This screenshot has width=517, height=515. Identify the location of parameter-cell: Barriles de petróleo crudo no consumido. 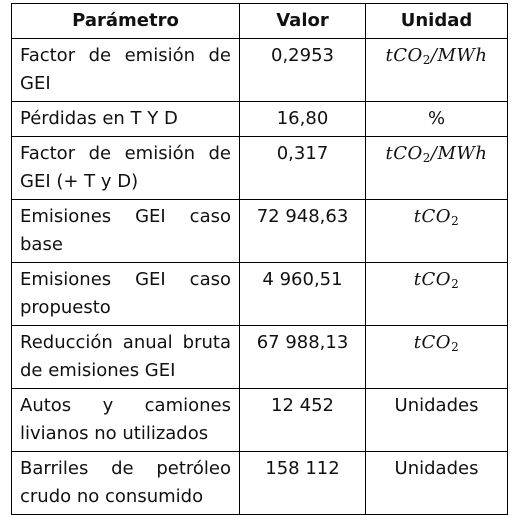
(125, 483).